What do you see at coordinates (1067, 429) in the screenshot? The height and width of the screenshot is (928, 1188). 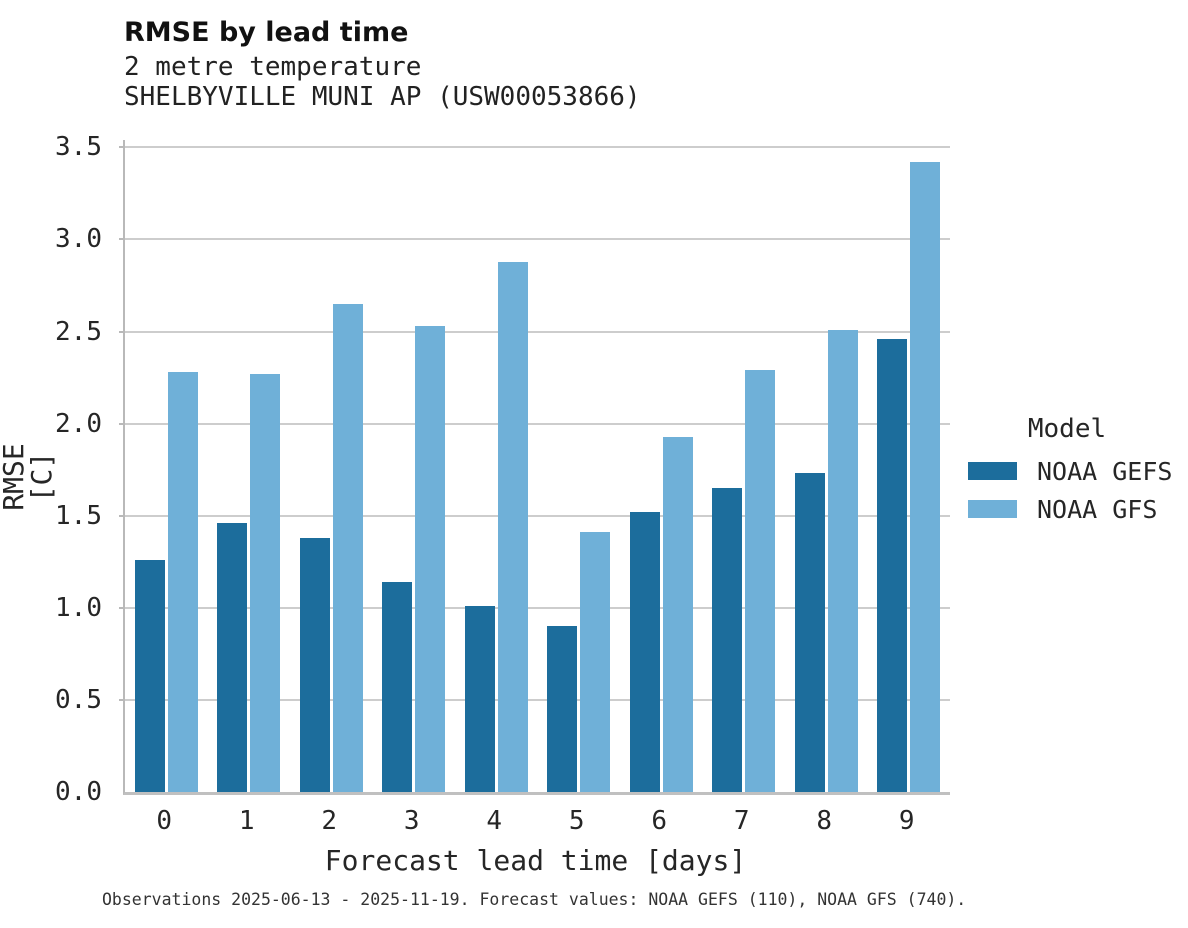 I see `legend-title: Model` at bounding box center [1067, 429].